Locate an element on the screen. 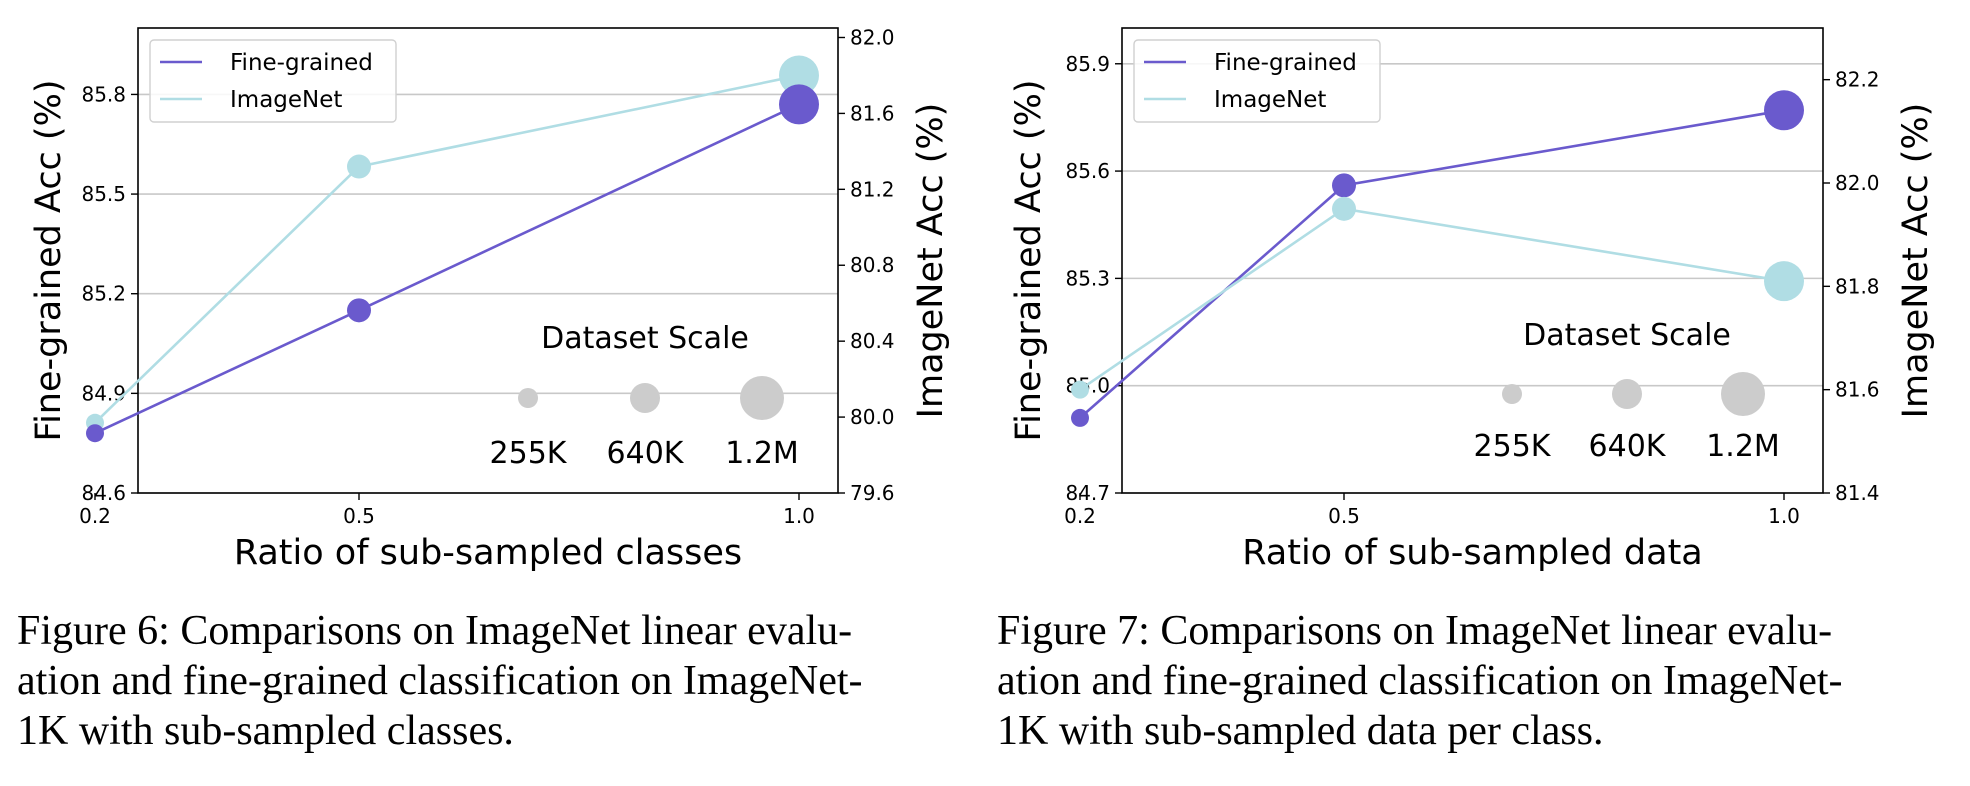 This screenshot has width=1970, height=786. series-imagenet is located at coordinates (1437, 297).